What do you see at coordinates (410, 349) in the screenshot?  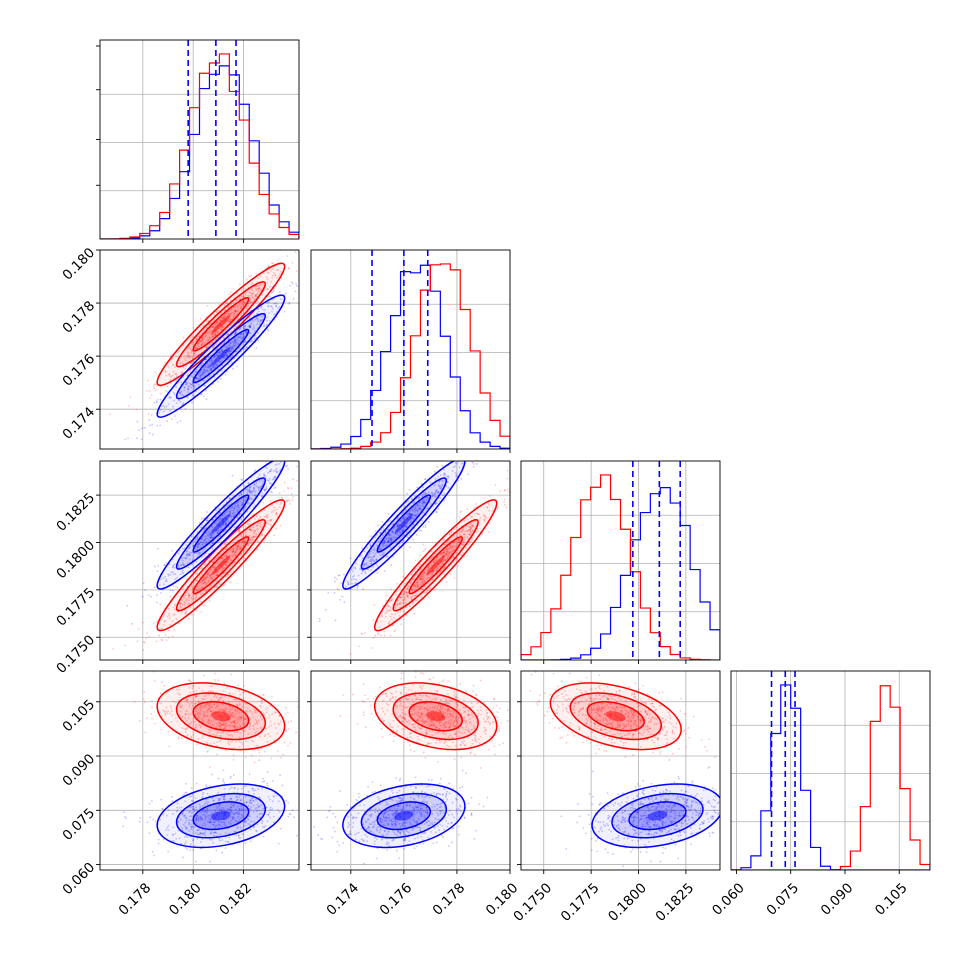 I see `panel-frame` at bounding box center [410, 349].